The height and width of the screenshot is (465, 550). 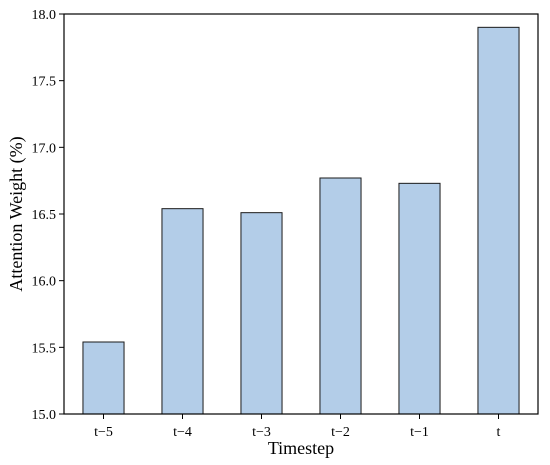 What do you see at coordinates (419, 432) in the screenshot?
I see `x-tick-label: t−1` at bounding box center [419, 432].